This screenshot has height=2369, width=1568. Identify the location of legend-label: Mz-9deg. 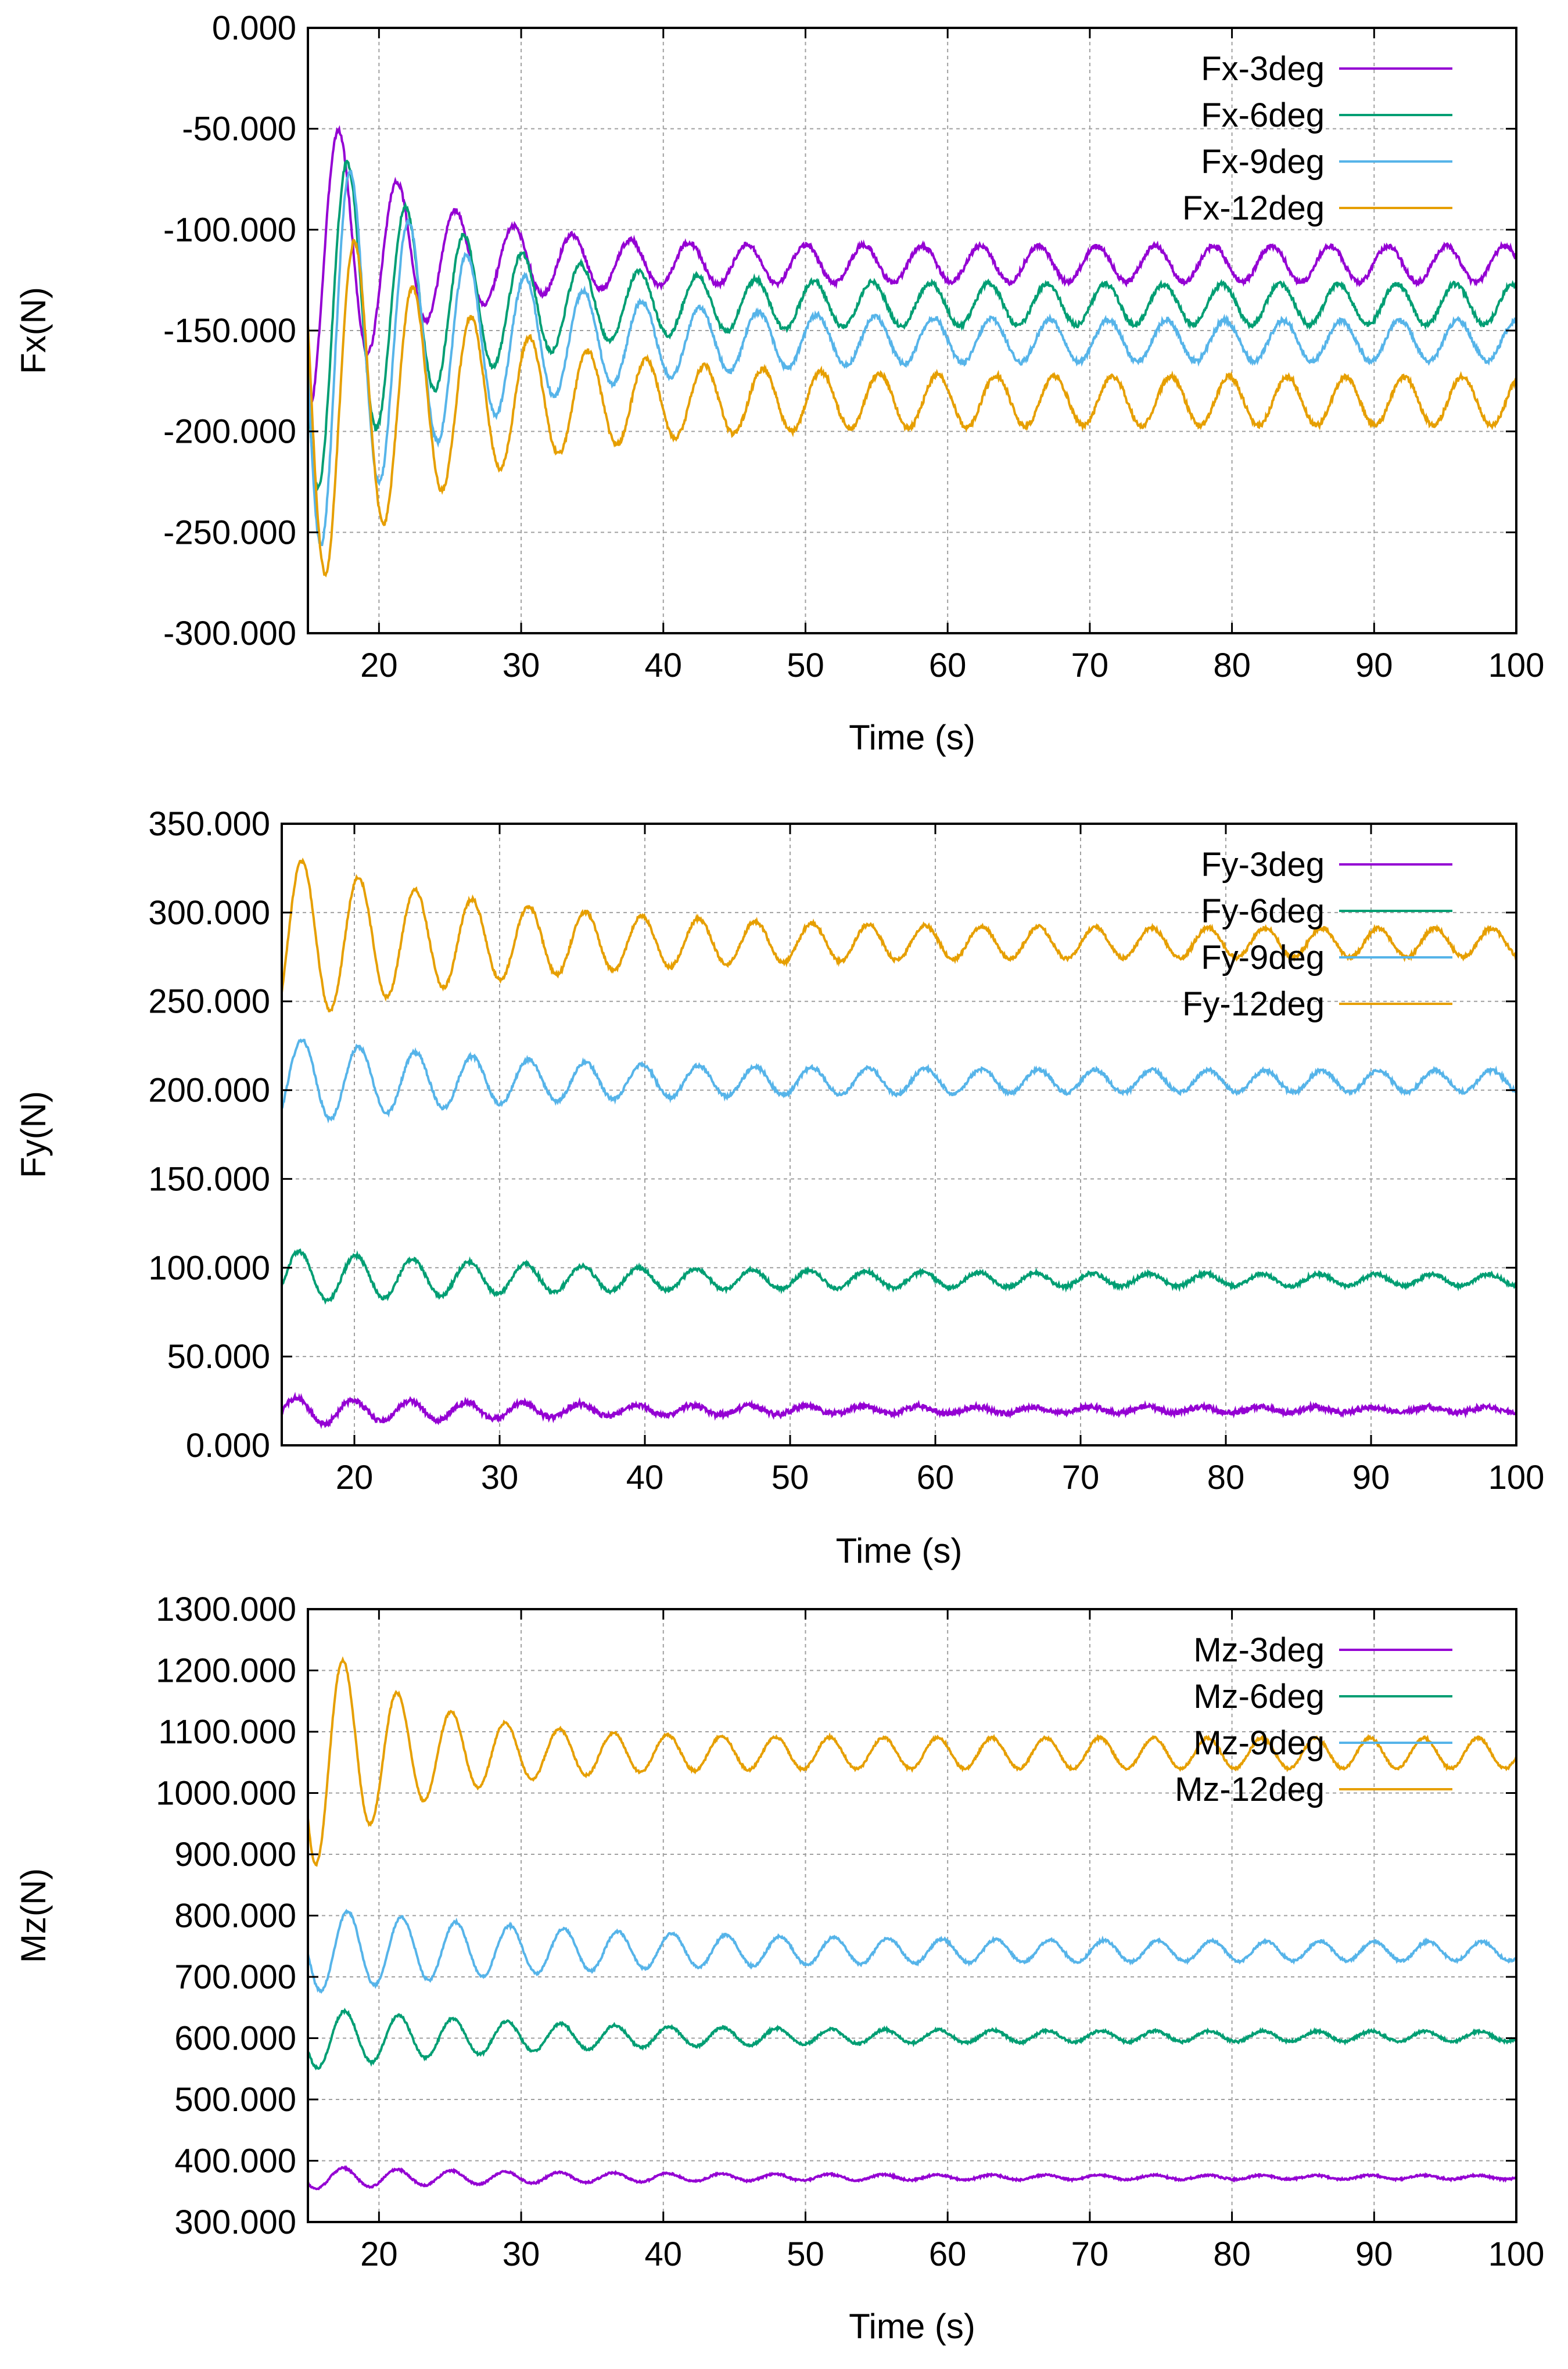
(1259, 1743).